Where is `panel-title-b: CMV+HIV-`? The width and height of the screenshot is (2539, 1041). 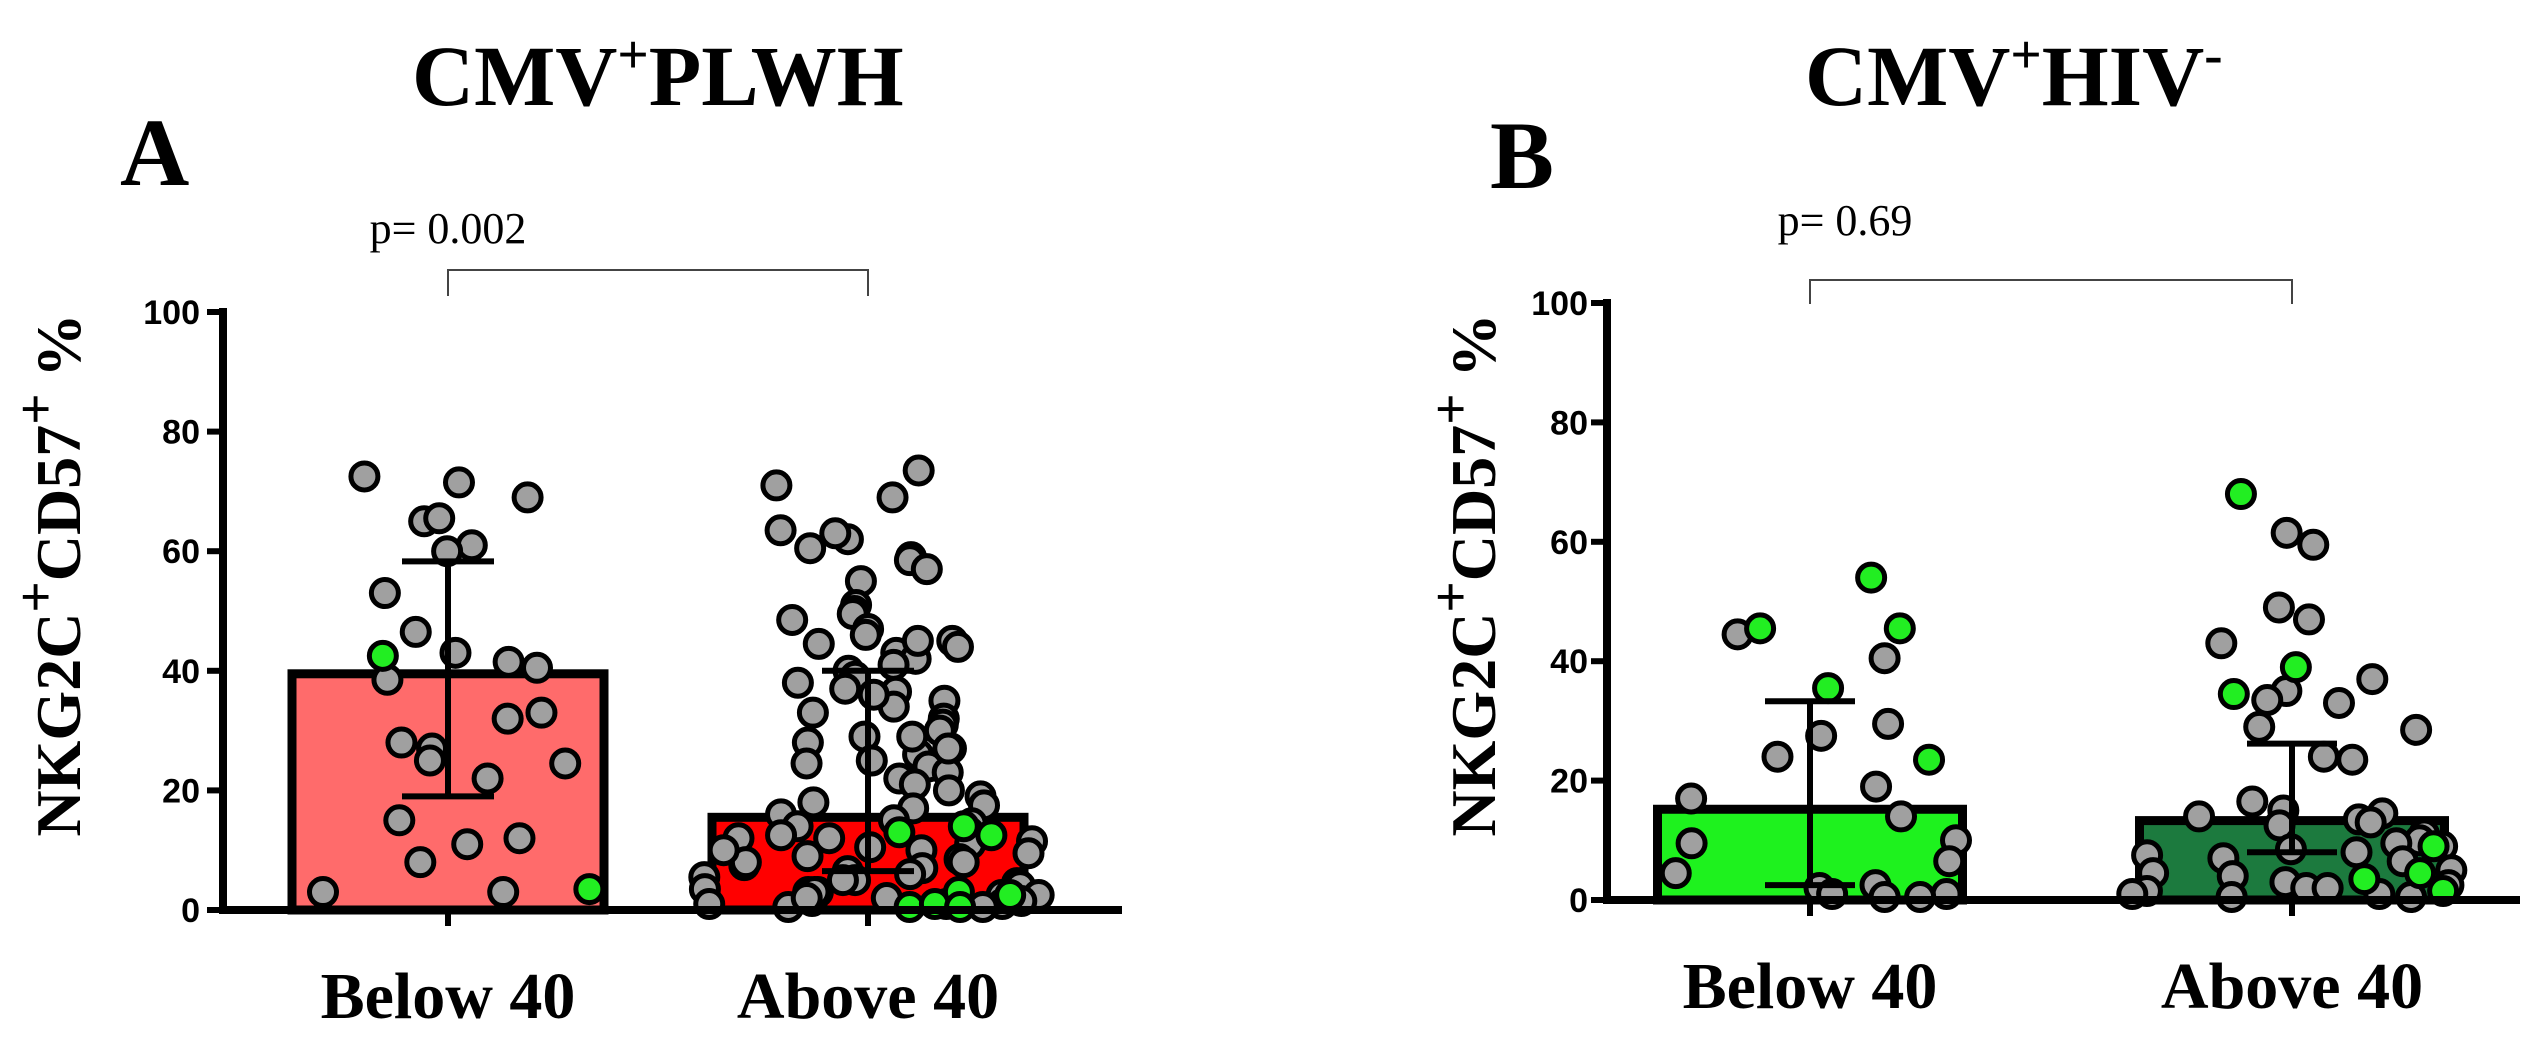
panel-title-b: CMV+HIV- is located at coordinates (2014, 74).